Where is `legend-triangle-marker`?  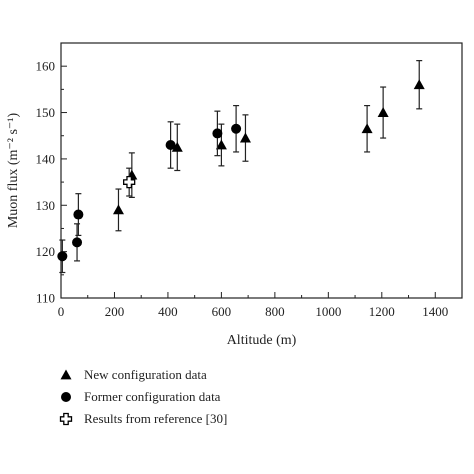
legend-triangle-marker is located at coordinates (66, 374).